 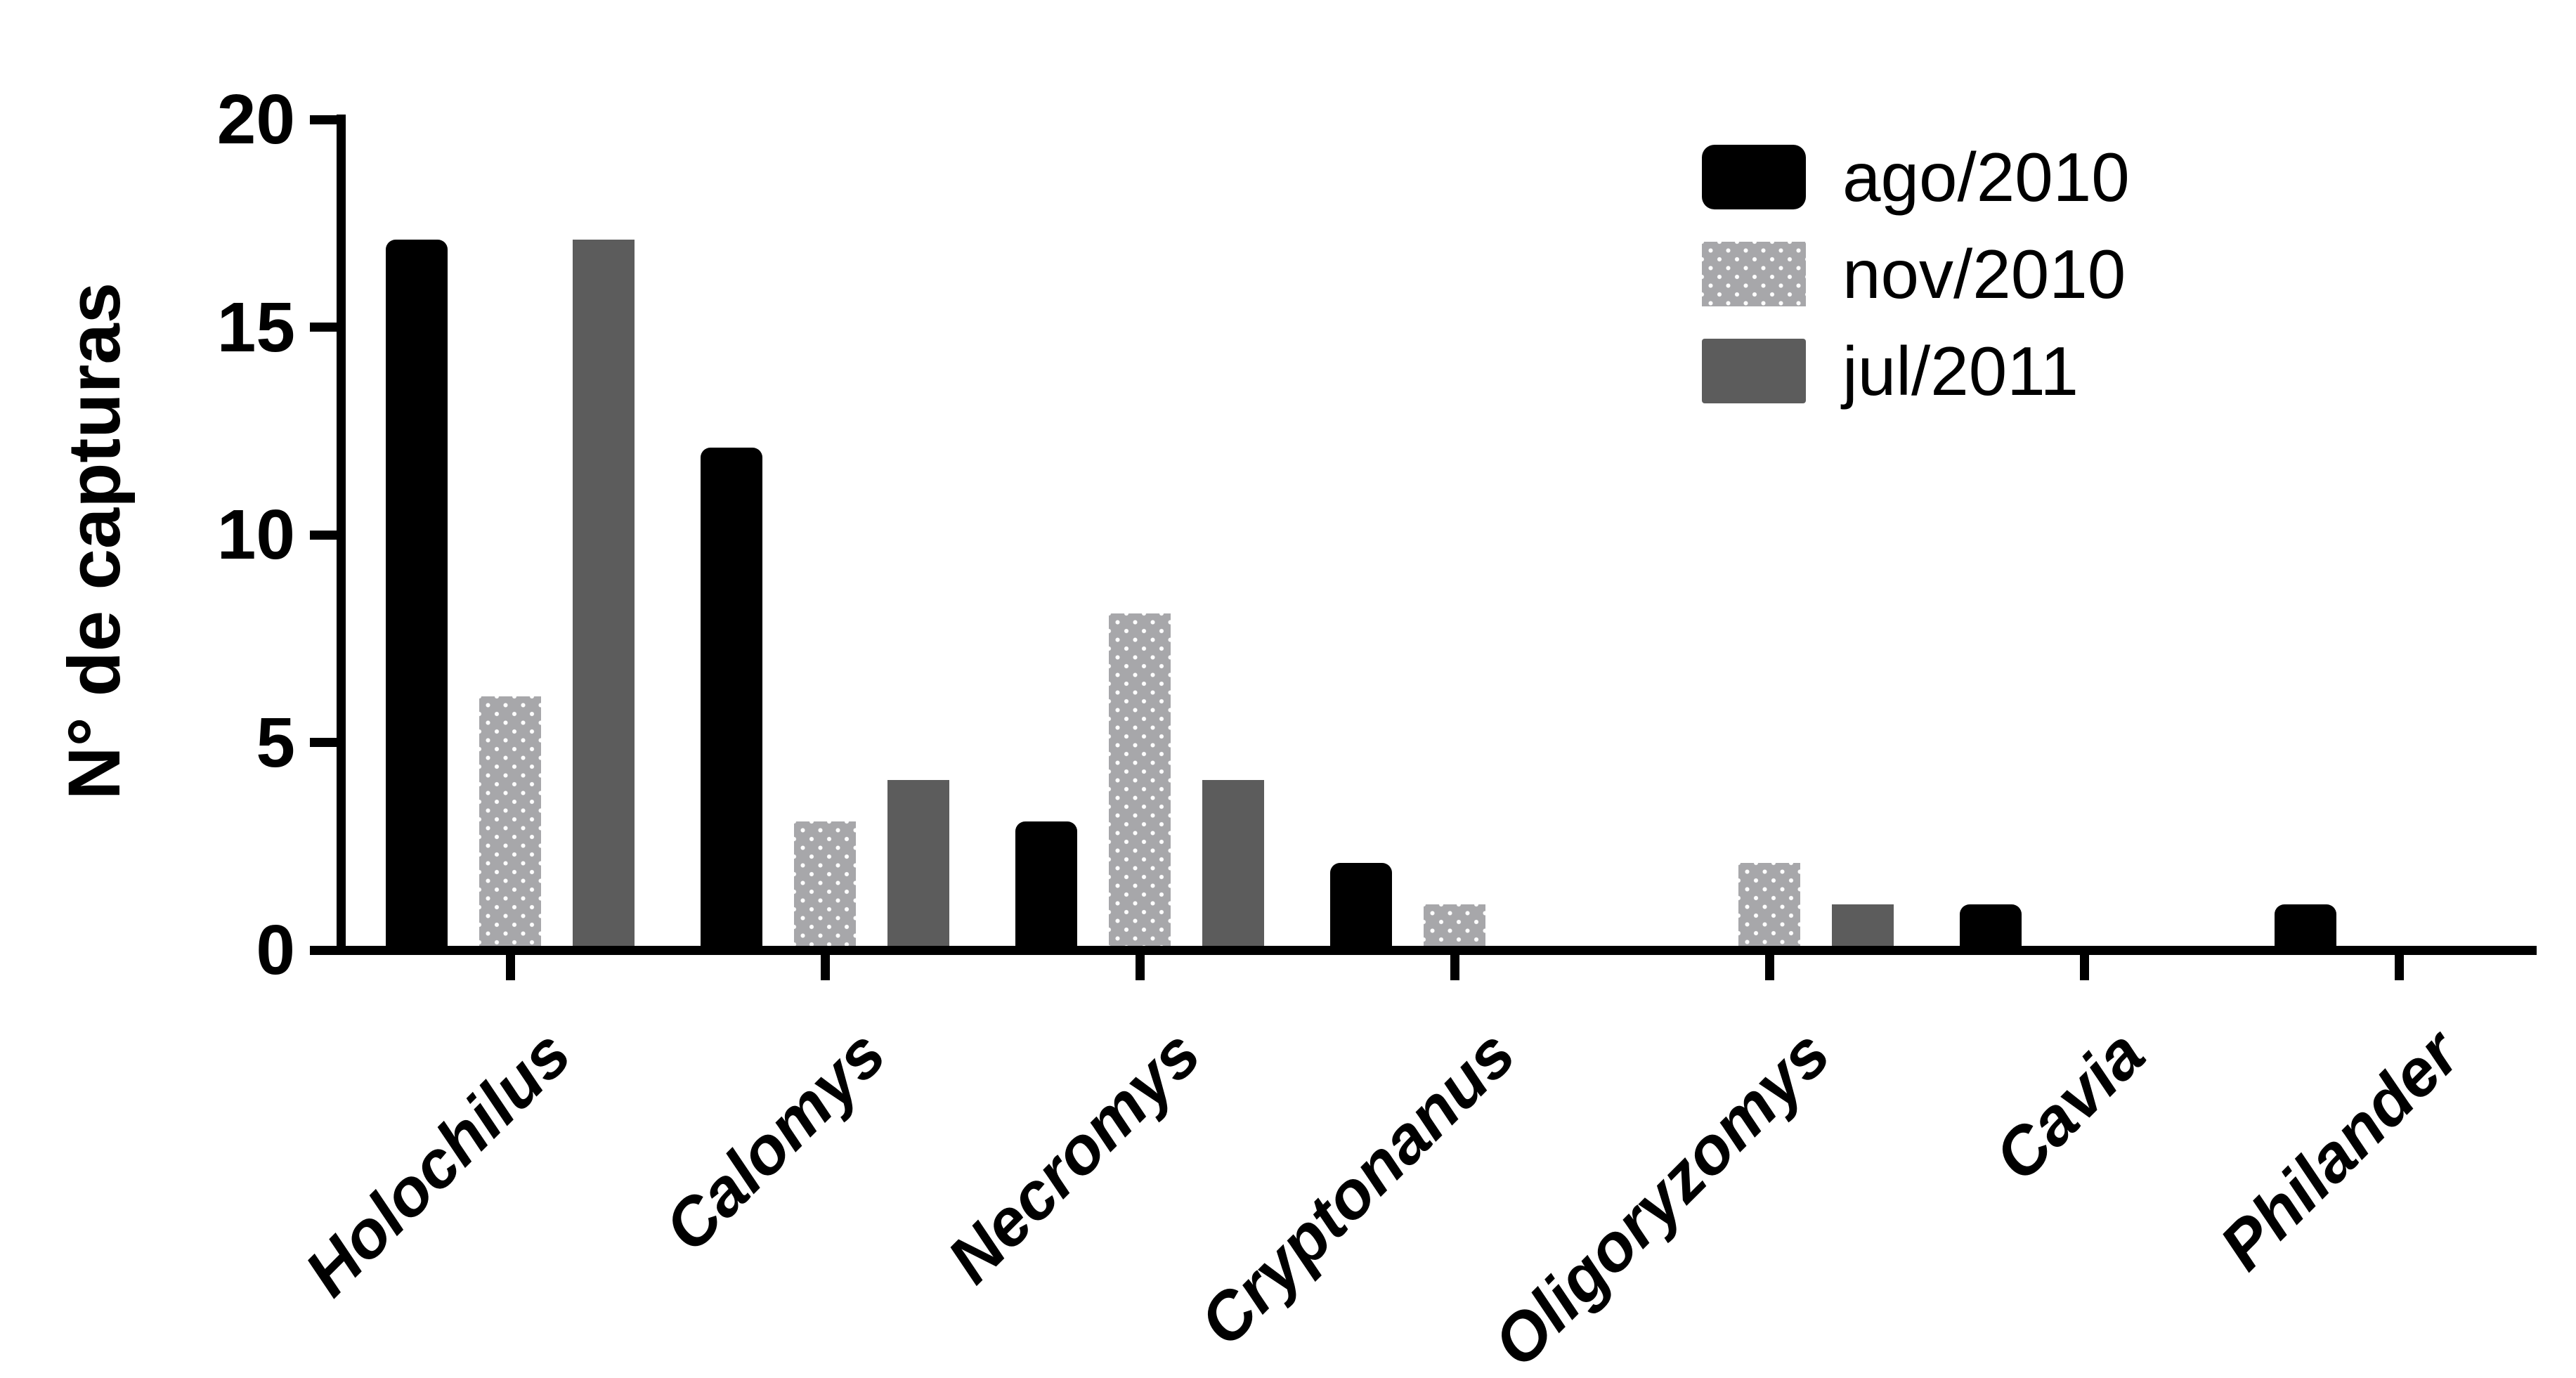 I want to click on y-tick-label-15: 15, so click(x=255, y=327).